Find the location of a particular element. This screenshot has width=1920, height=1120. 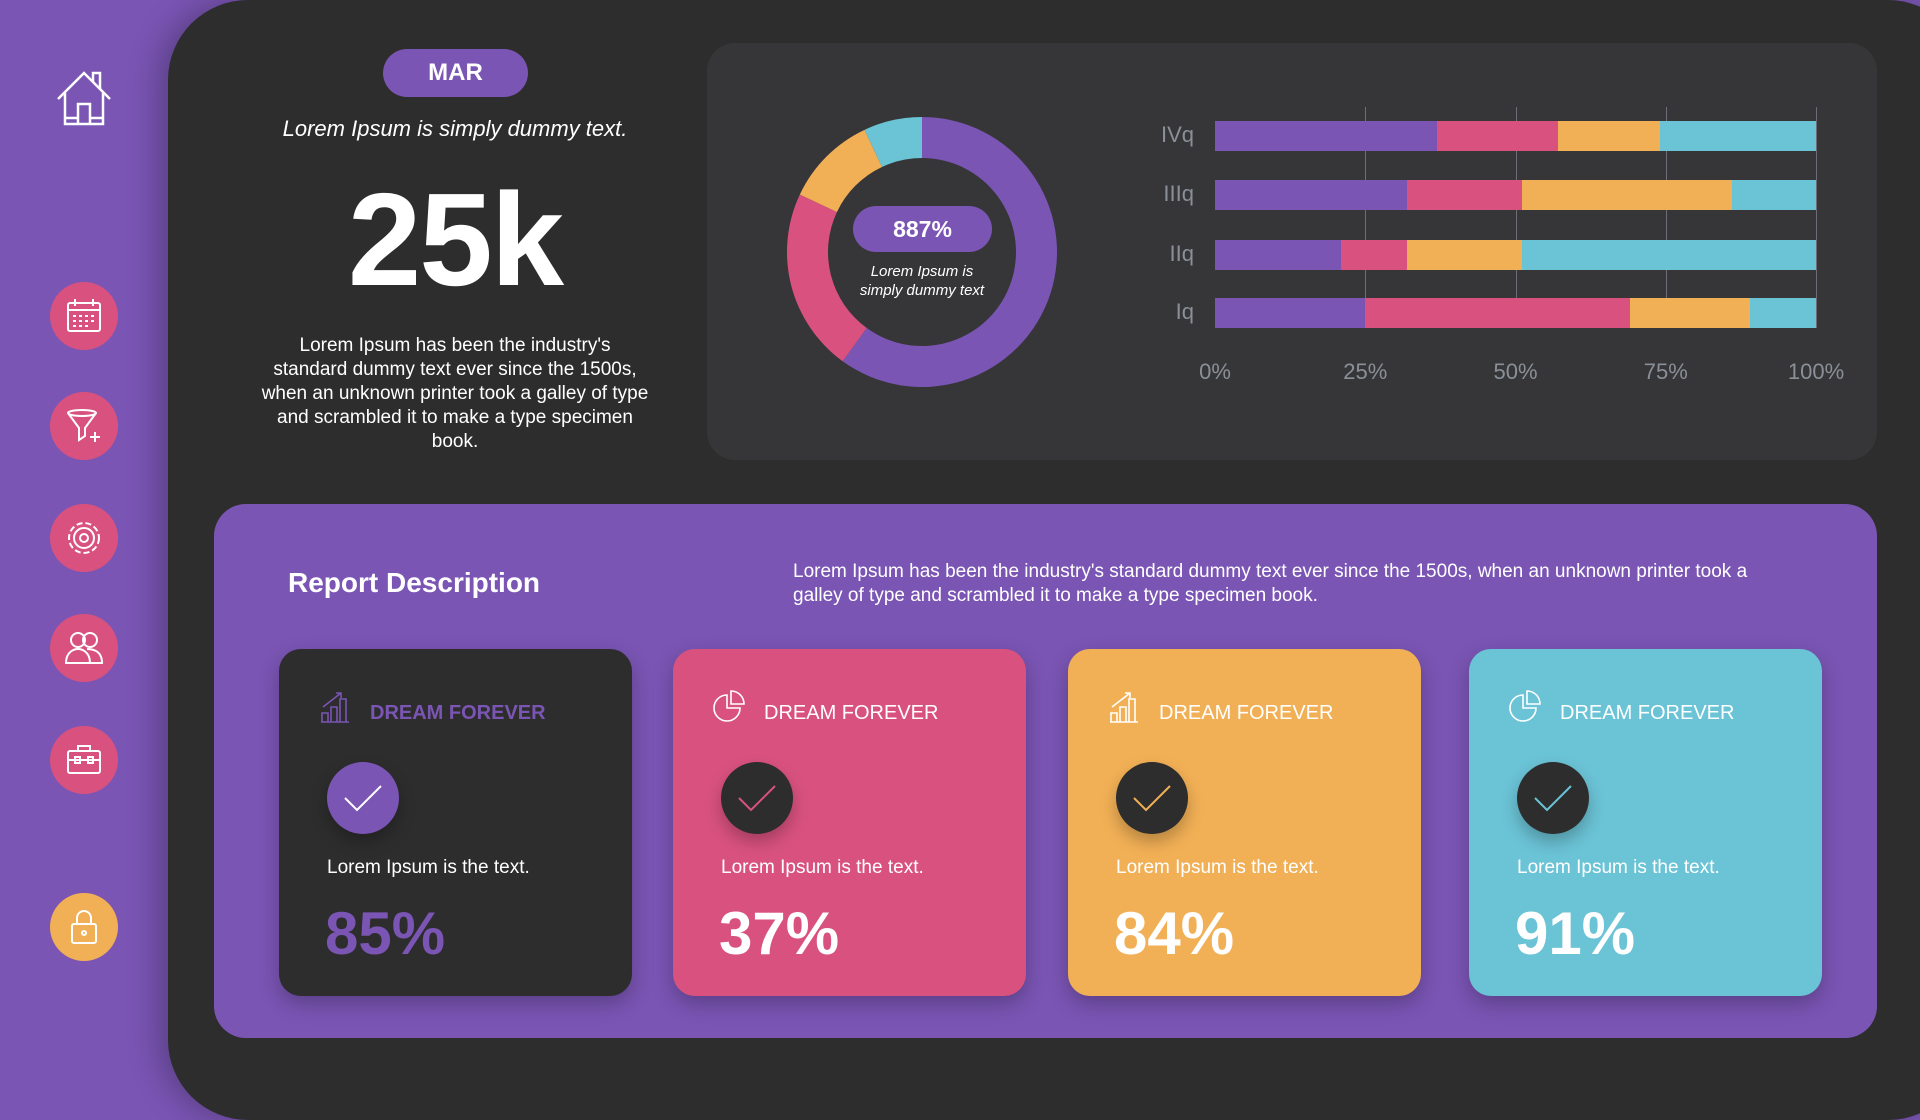

donut-center-value: 887% is located at coordinates (922, 229).